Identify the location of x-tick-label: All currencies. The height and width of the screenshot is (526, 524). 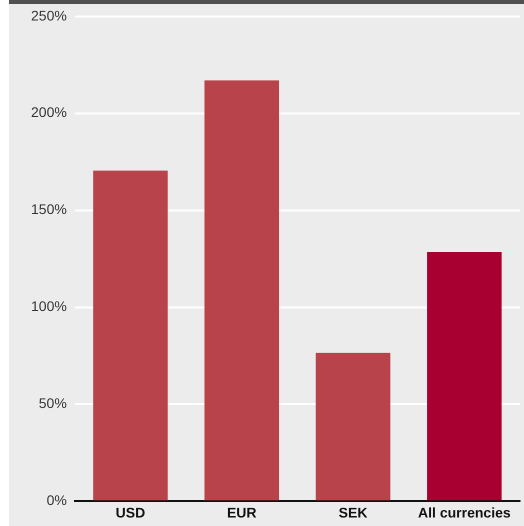
(464, 512).